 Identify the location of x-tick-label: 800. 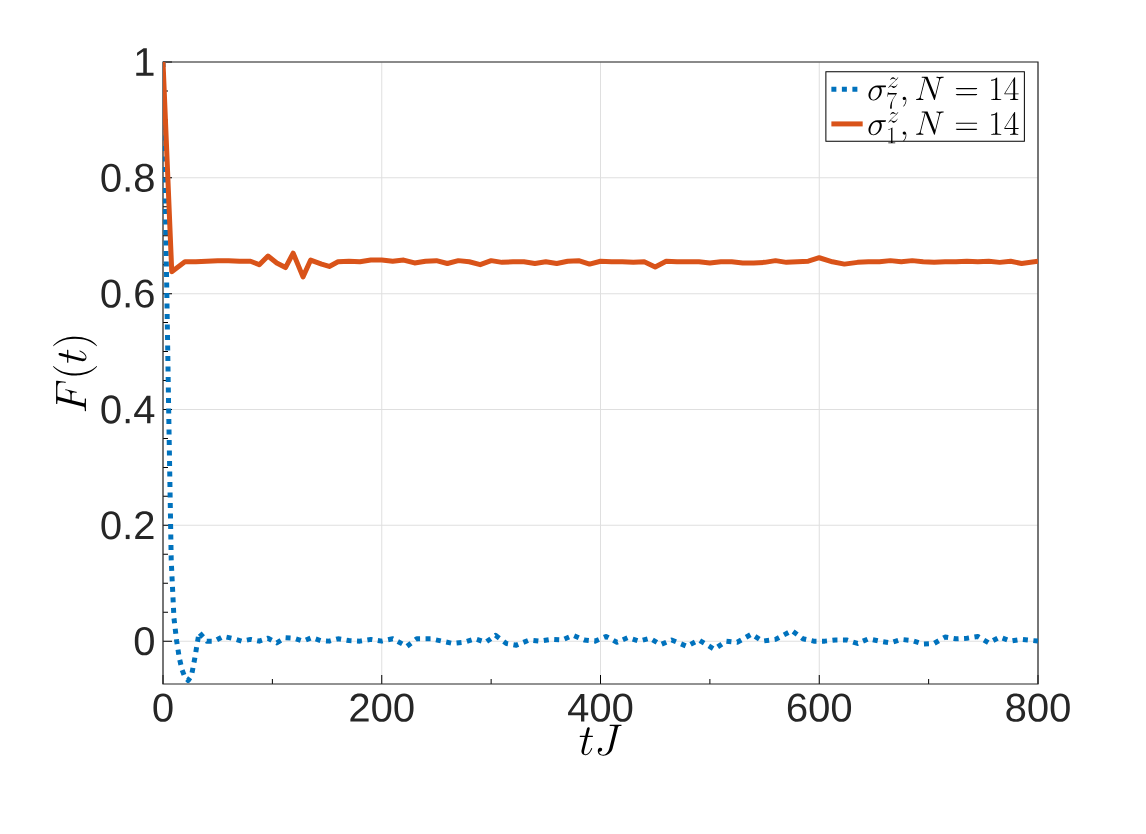
(1038, 707).